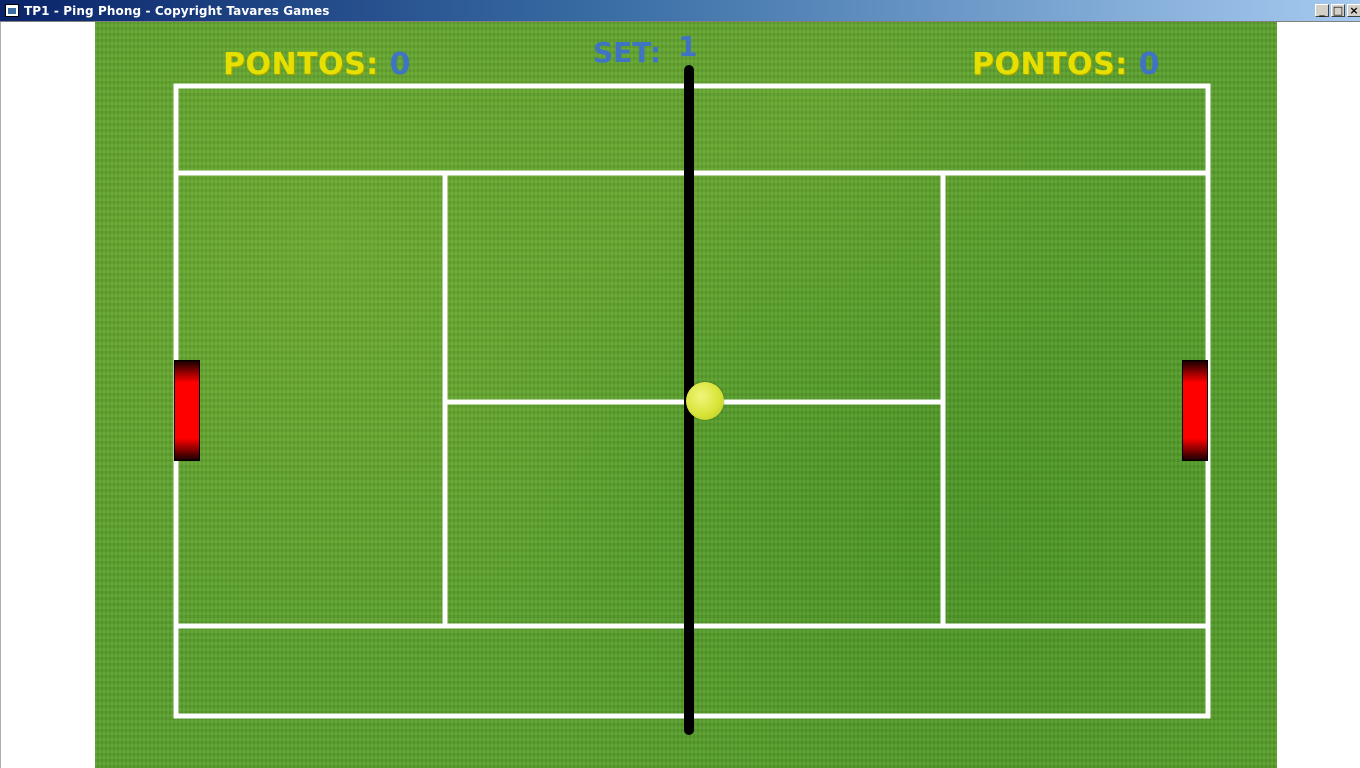 This screenshot has width=1360, height=768. Describe the element at coordinates (1149, 64) in the screenshot. I see `right-score-value: 0` at that location.